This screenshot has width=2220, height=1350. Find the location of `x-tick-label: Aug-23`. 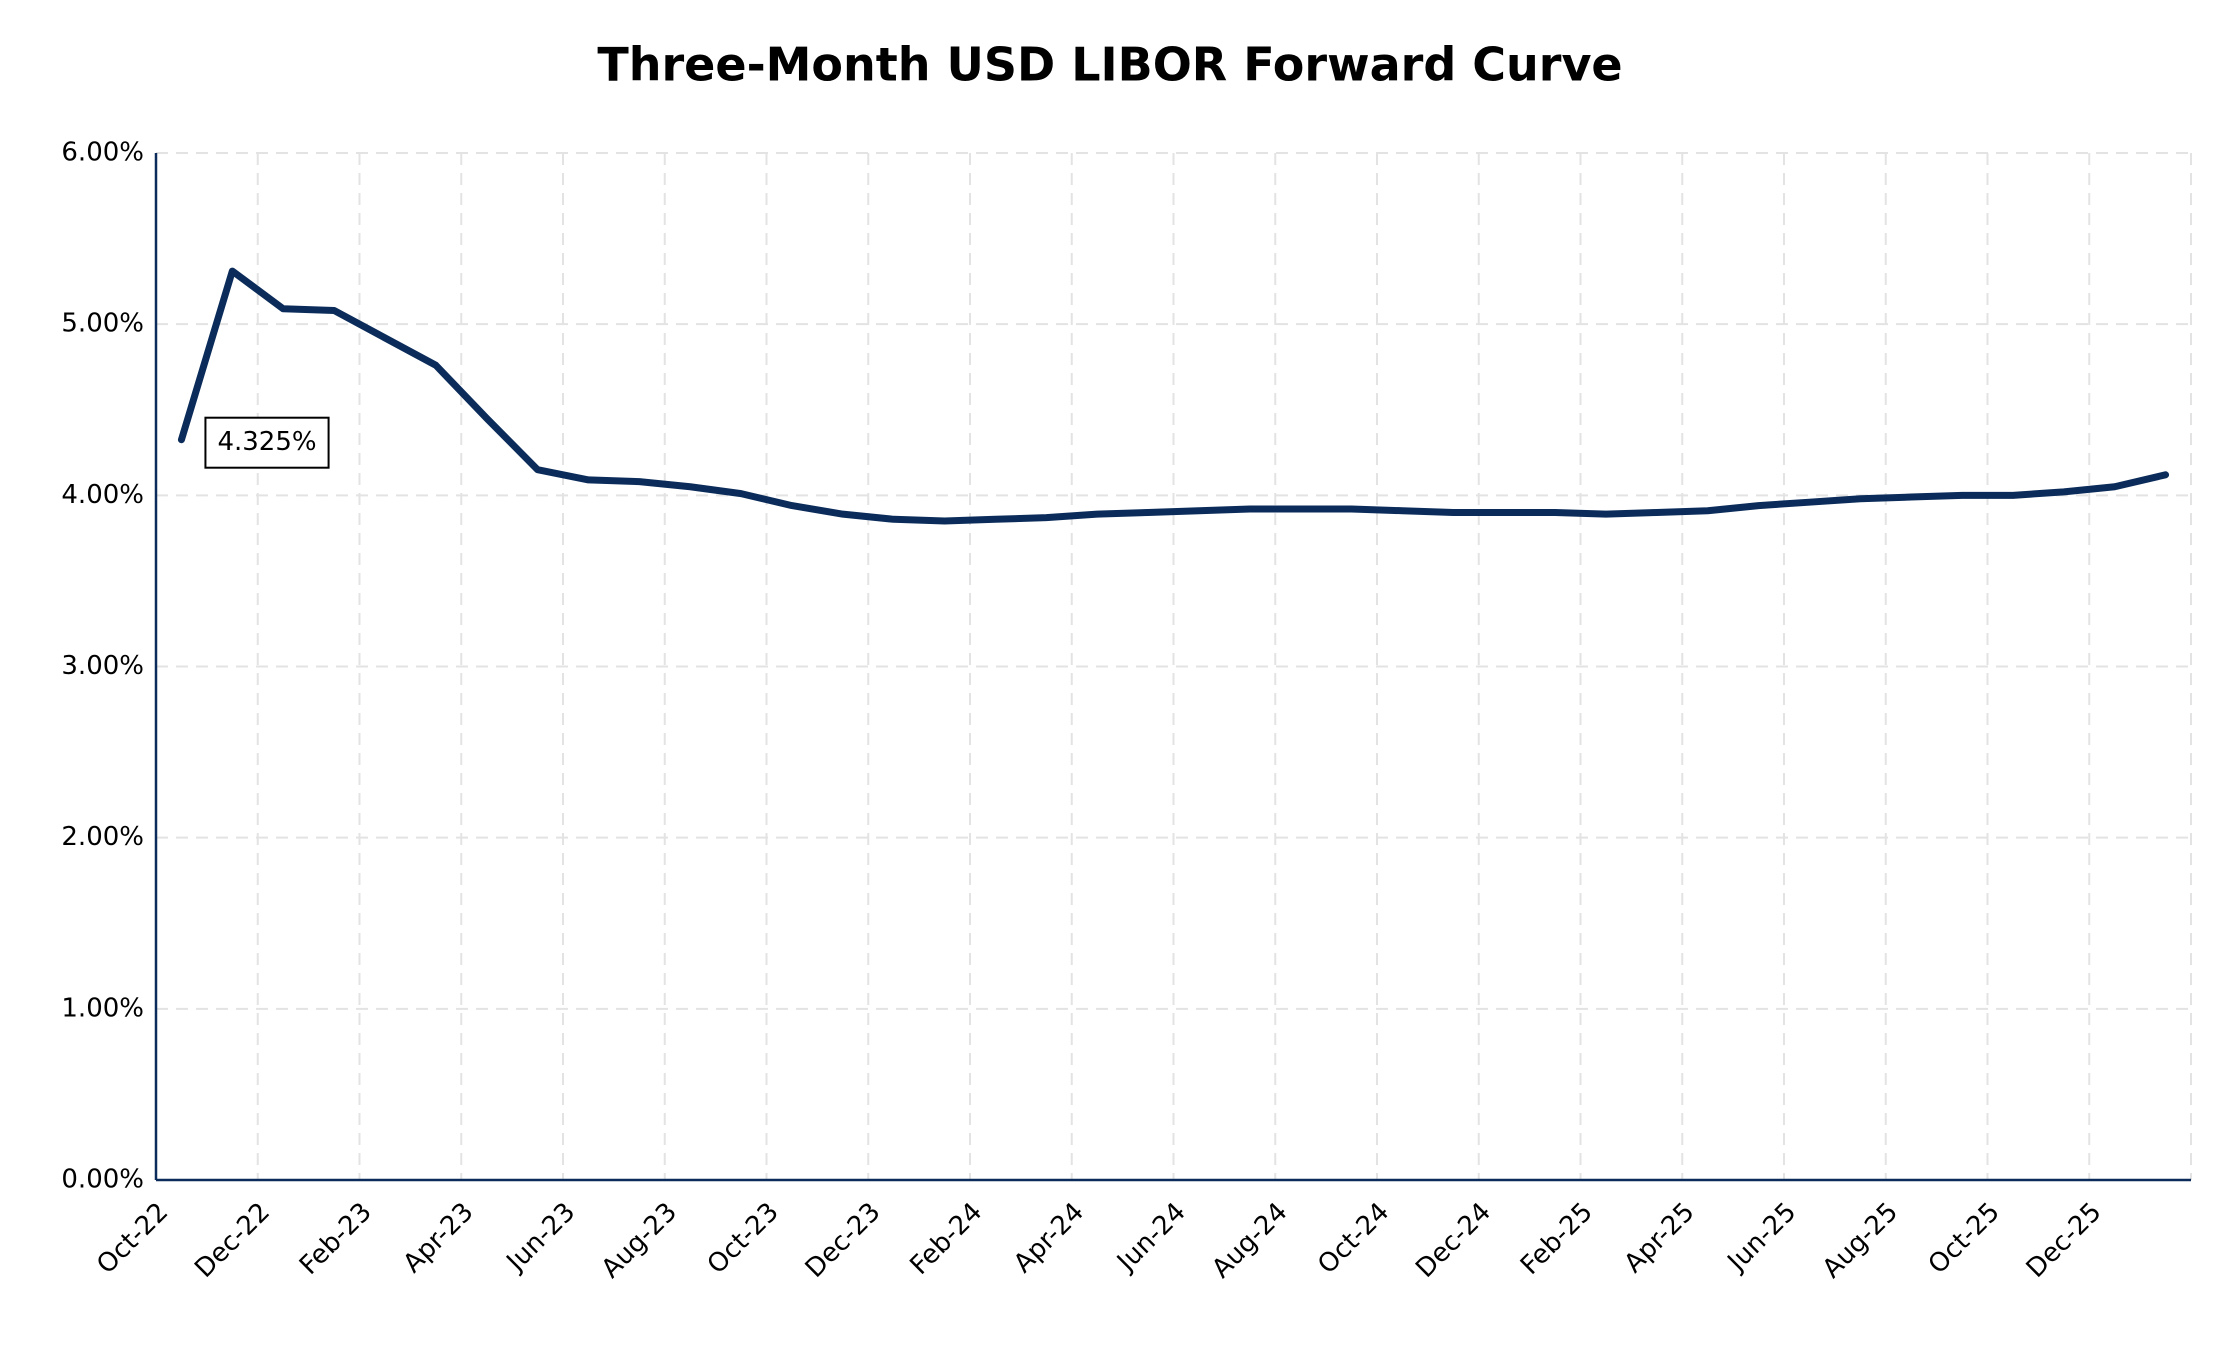

x-tick-label: Aug-23 is located at coordinates (639, 1240).